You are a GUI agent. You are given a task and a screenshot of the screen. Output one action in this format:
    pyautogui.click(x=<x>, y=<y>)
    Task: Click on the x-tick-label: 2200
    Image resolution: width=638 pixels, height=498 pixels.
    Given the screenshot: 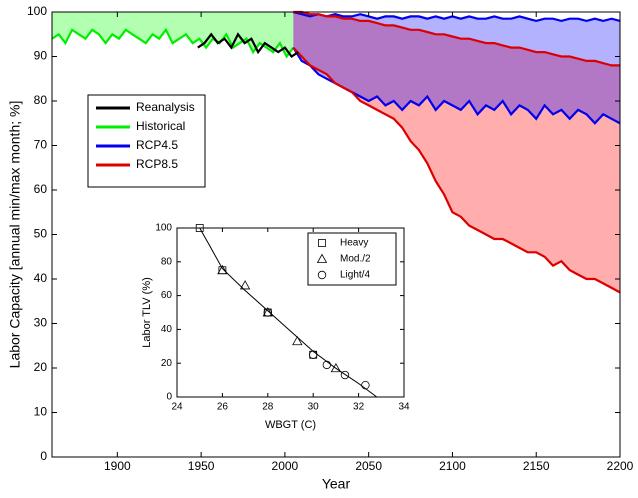 What is the action you would take?
    pyautogui.click(x=620, y=466)
    